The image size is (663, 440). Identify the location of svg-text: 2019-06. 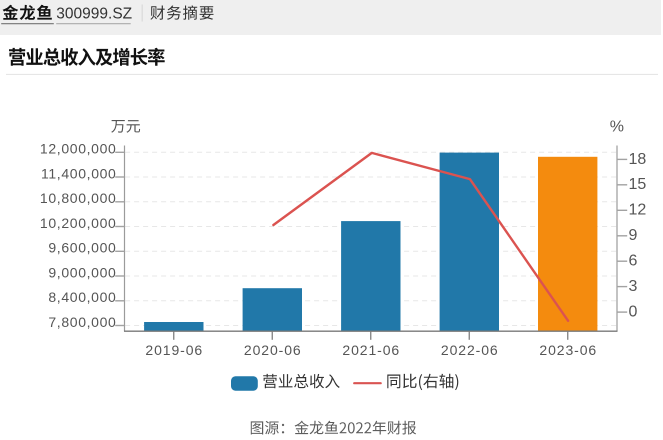
(174, 350).